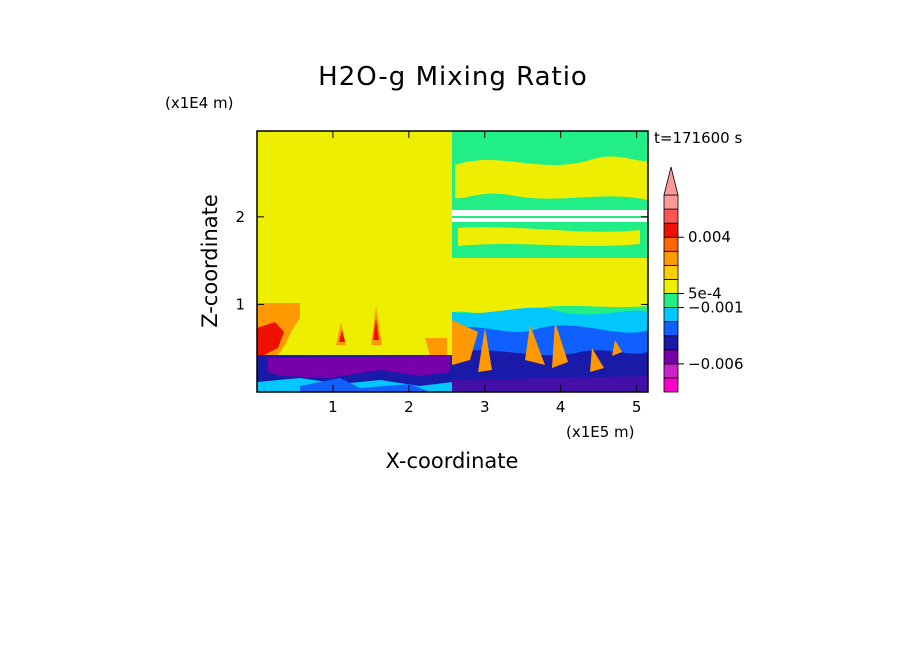 Image resolution: width=904 pixels, height=654 pixels. Describe the element at coordinates (485, 407) in the screenshot. I see `x-tick-label: 3` at that location.